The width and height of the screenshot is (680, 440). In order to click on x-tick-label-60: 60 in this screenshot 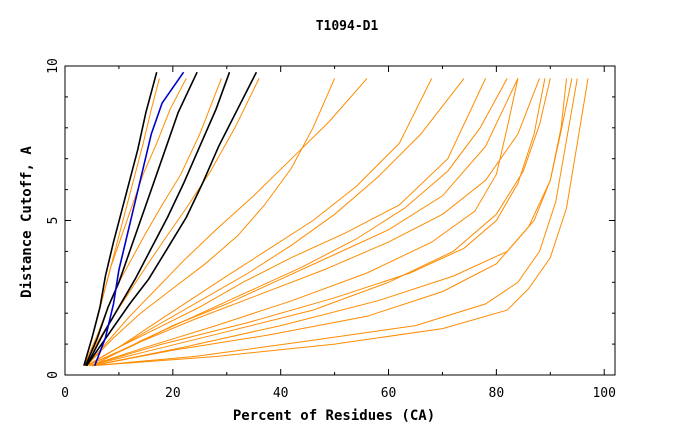, I will do `click(389, 393)`.